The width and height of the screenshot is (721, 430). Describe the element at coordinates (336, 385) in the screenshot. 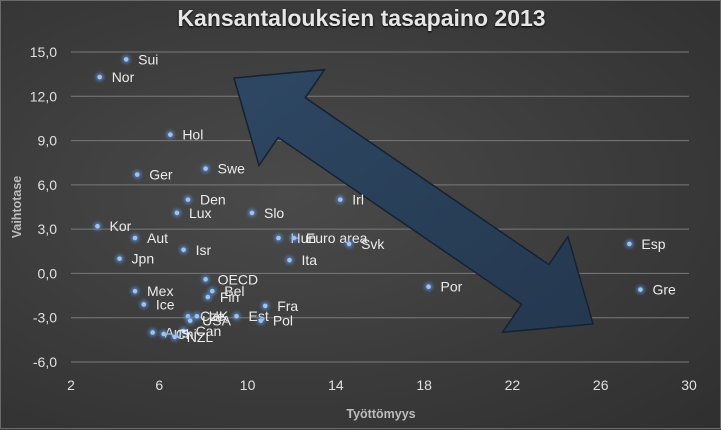

I see `x-tick-label: 14` at that location.